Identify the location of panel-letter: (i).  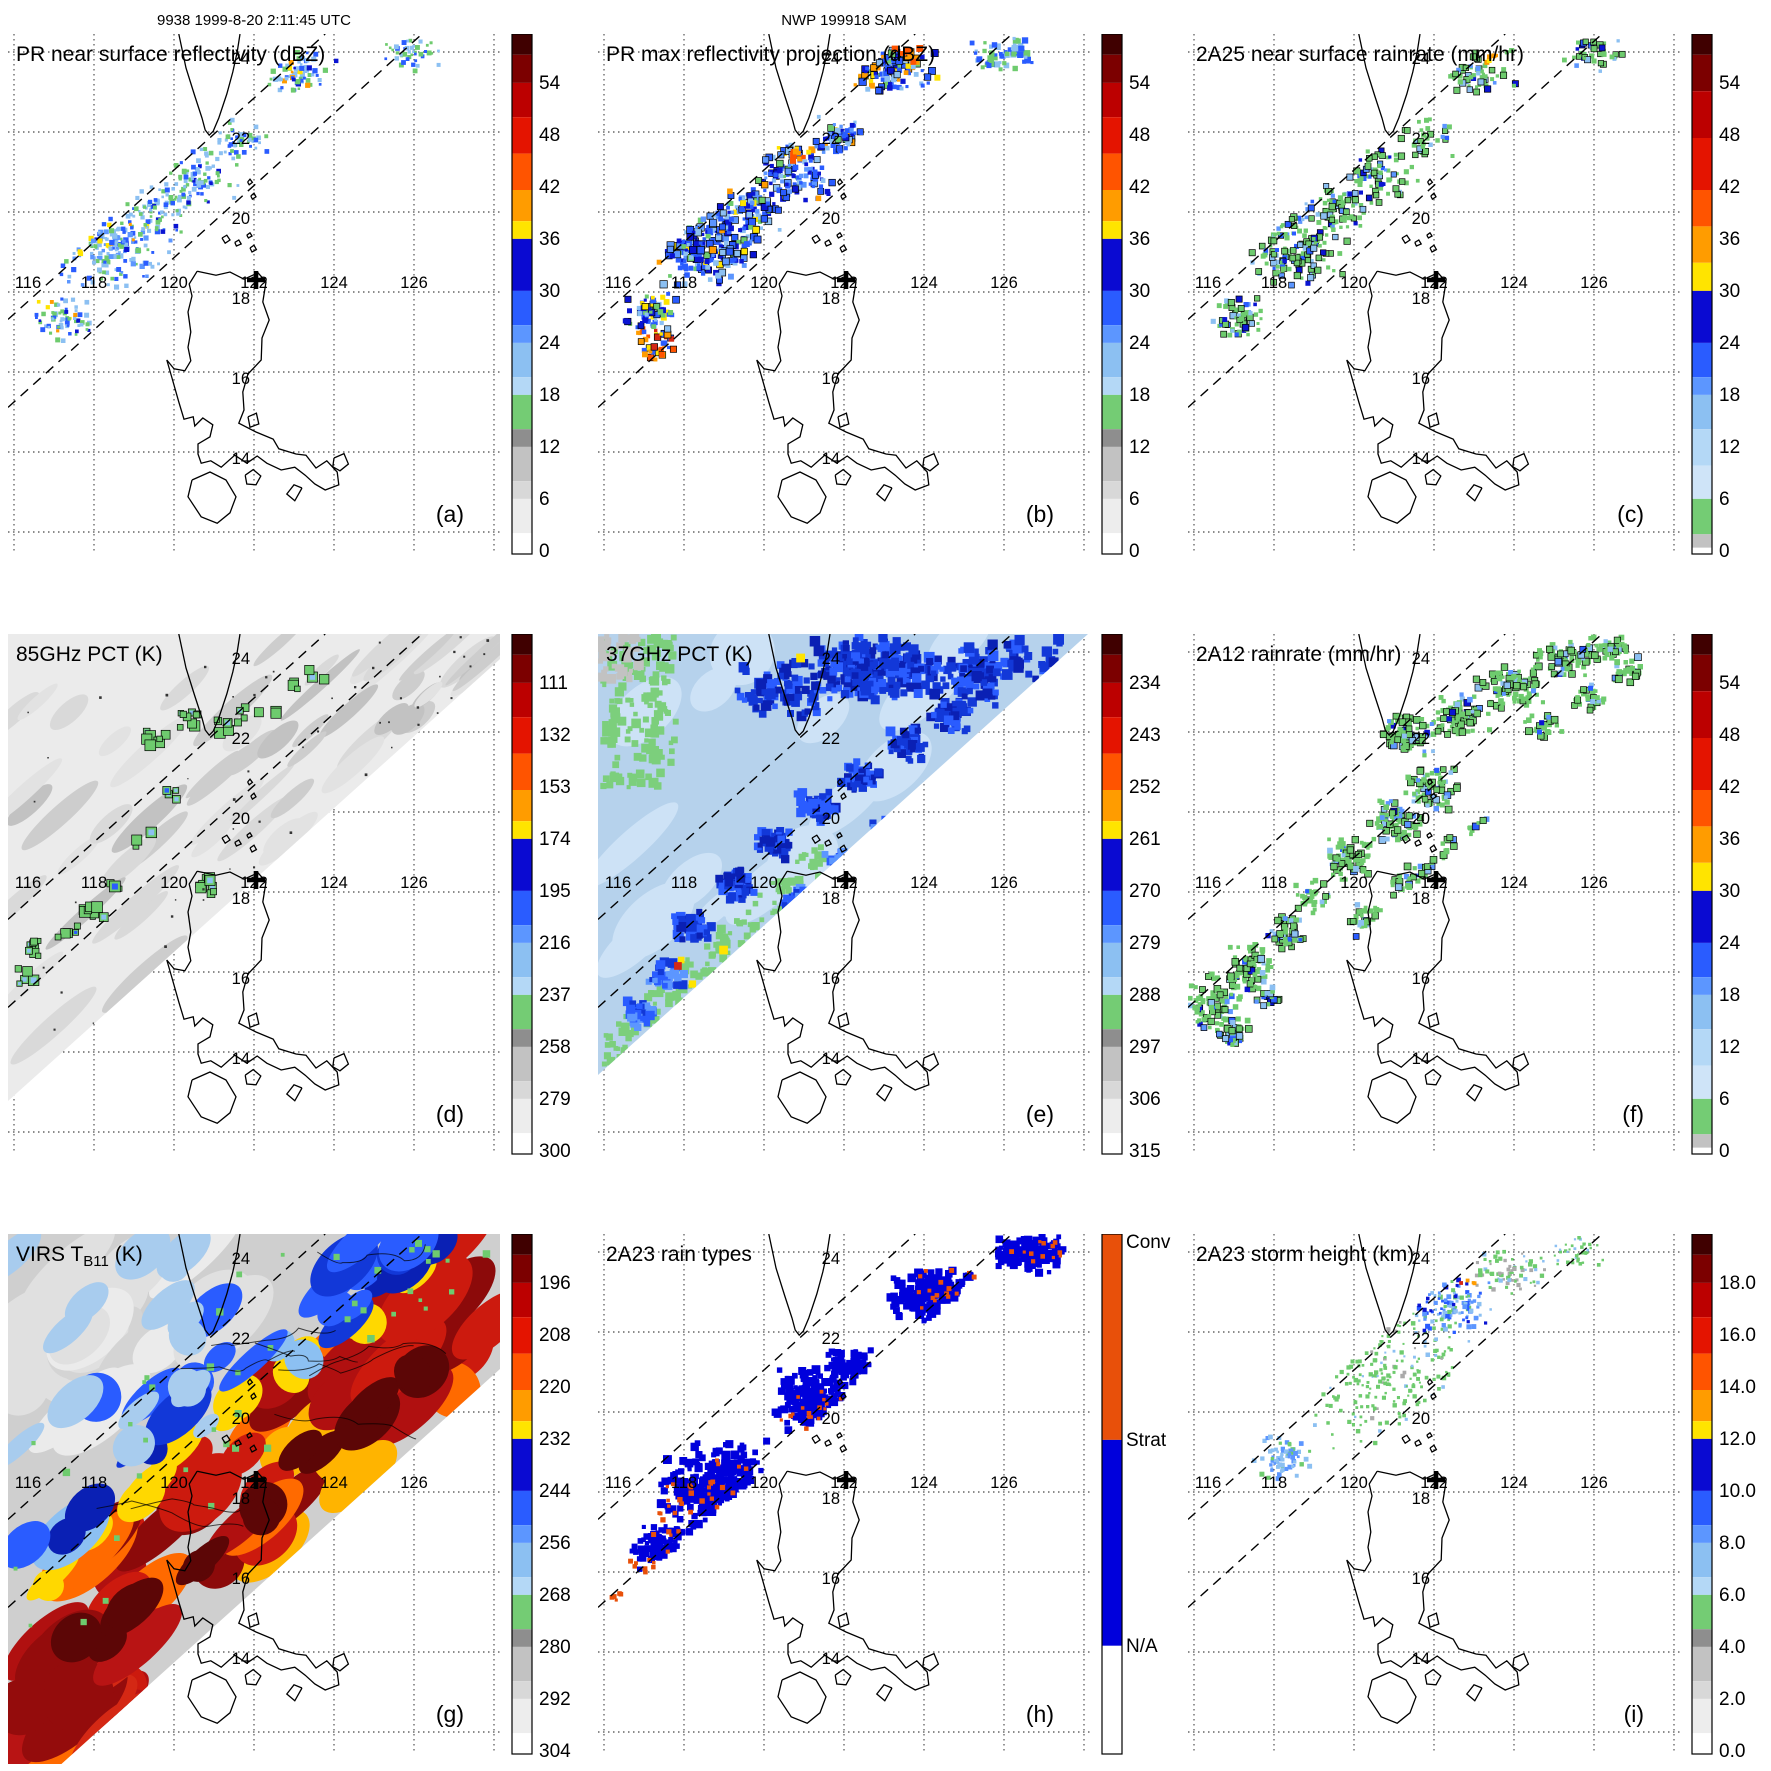
(1634, 1714).